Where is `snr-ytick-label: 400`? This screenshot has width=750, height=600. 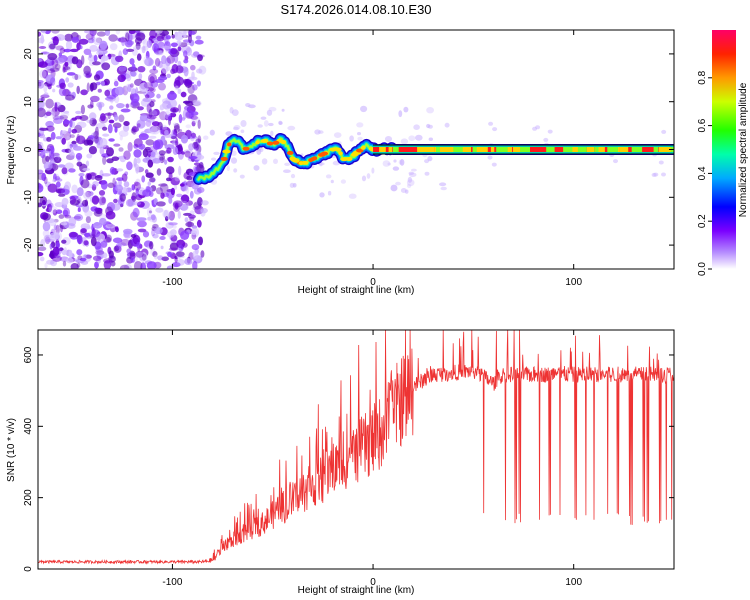
snr-ytick-label: 400 is located at coordinates (28, 426).